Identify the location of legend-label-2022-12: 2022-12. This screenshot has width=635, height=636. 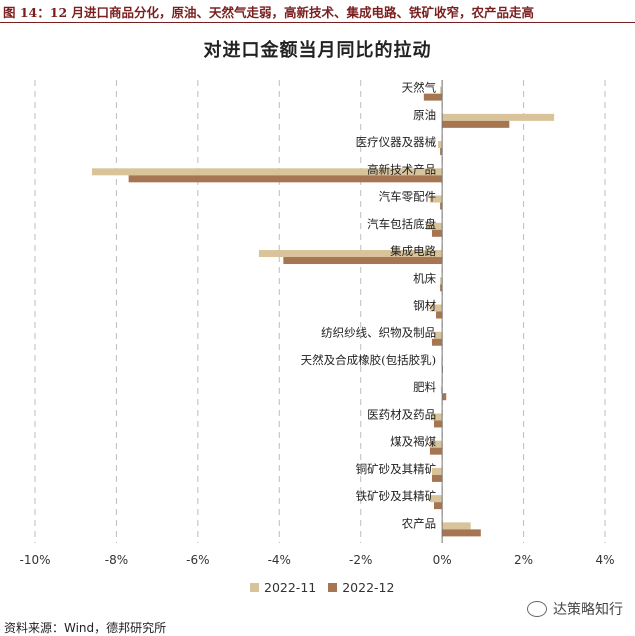
(368, 587).